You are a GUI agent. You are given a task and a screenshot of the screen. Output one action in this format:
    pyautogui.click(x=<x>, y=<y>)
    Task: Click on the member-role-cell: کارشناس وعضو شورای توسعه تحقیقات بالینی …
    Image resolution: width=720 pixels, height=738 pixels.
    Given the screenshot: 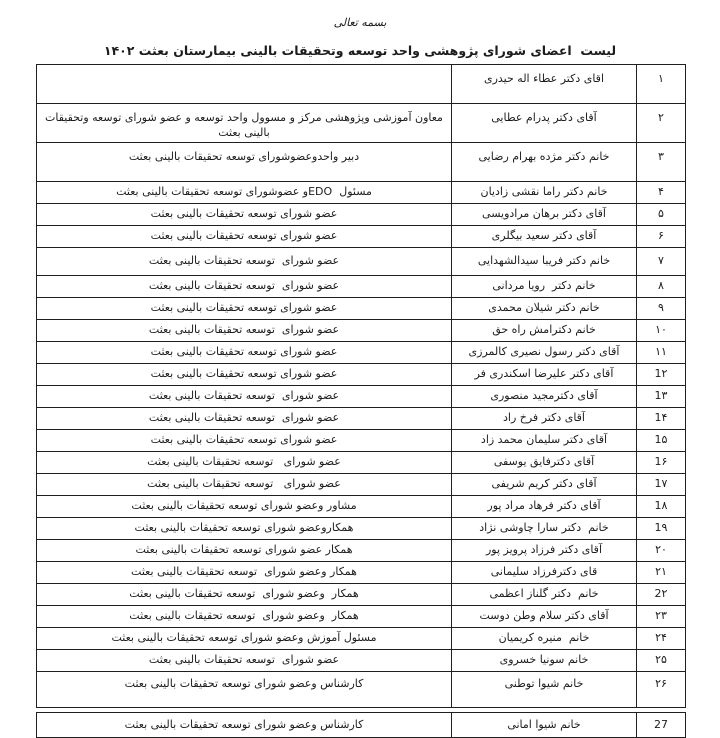 What is the action you would take?
    pyautogui.click(x=244, y=725)
    